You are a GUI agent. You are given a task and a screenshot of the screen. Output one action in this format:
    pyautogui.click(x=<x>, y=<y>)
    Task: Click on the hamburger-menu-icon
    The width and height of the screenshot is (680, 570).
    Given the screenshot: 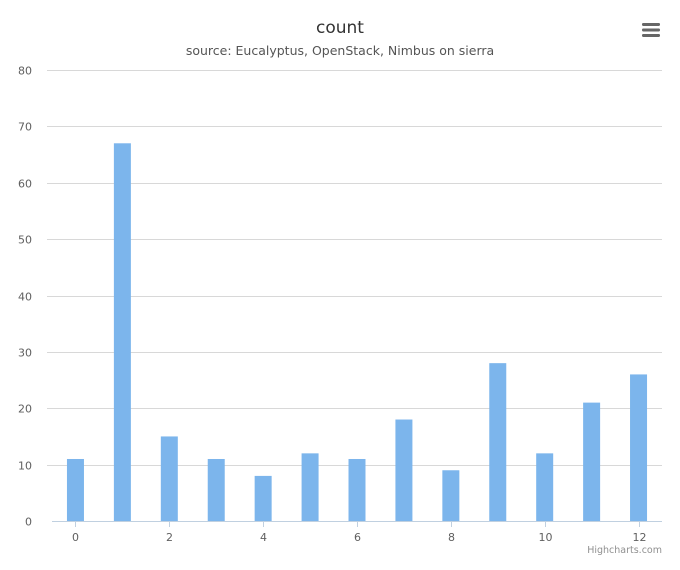 What is the action you would take?
    pyautogui.click(x=651, y=30)
    